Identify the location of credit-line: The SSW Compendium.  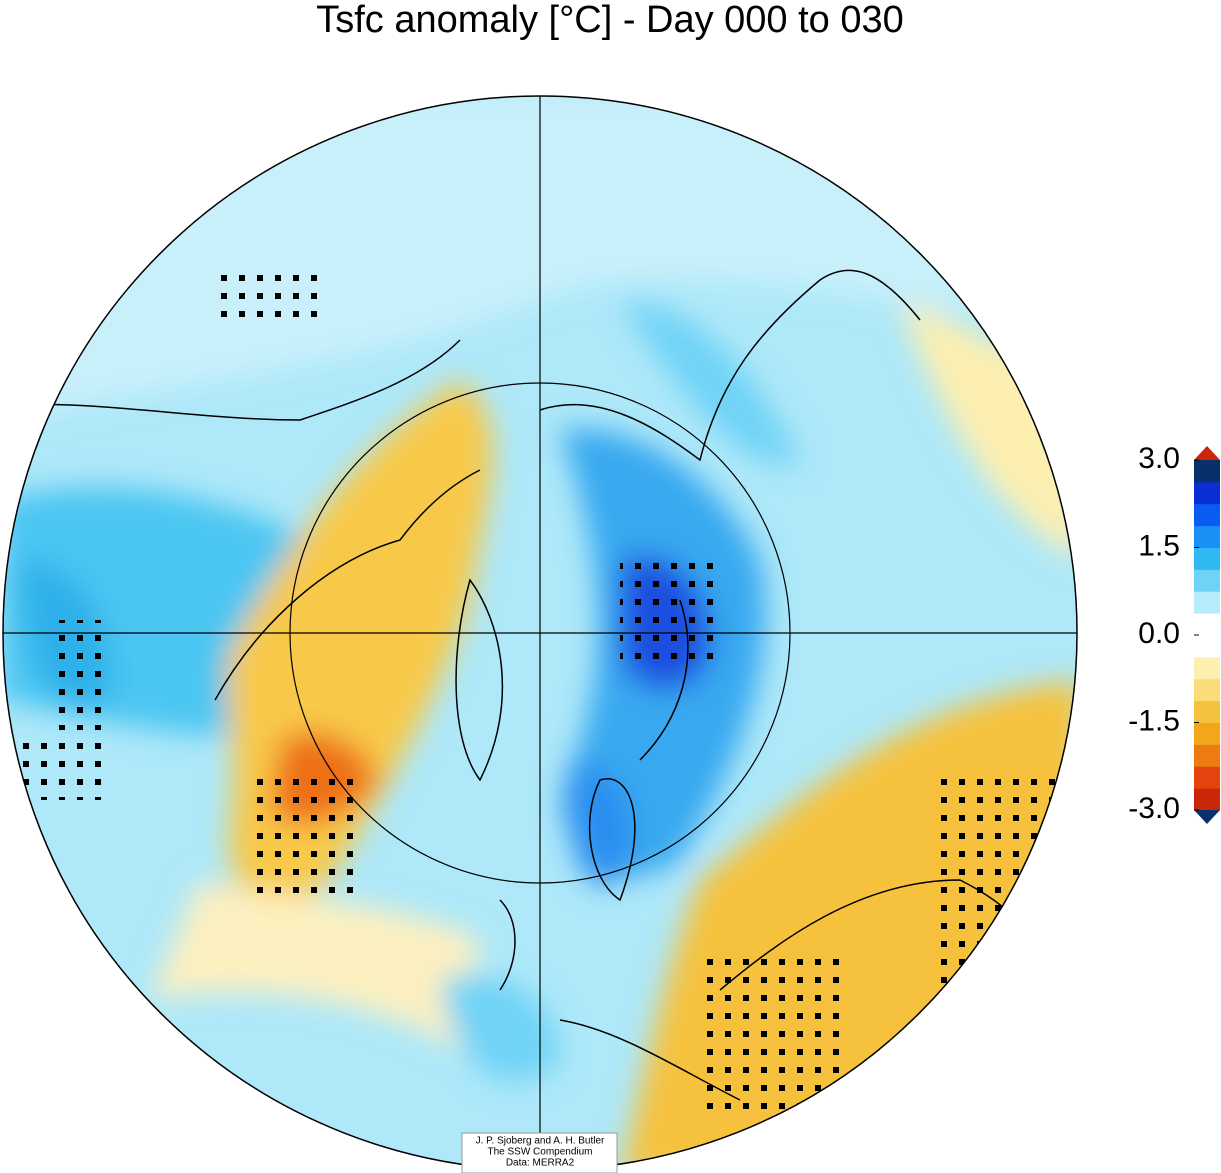
(539, 1152).